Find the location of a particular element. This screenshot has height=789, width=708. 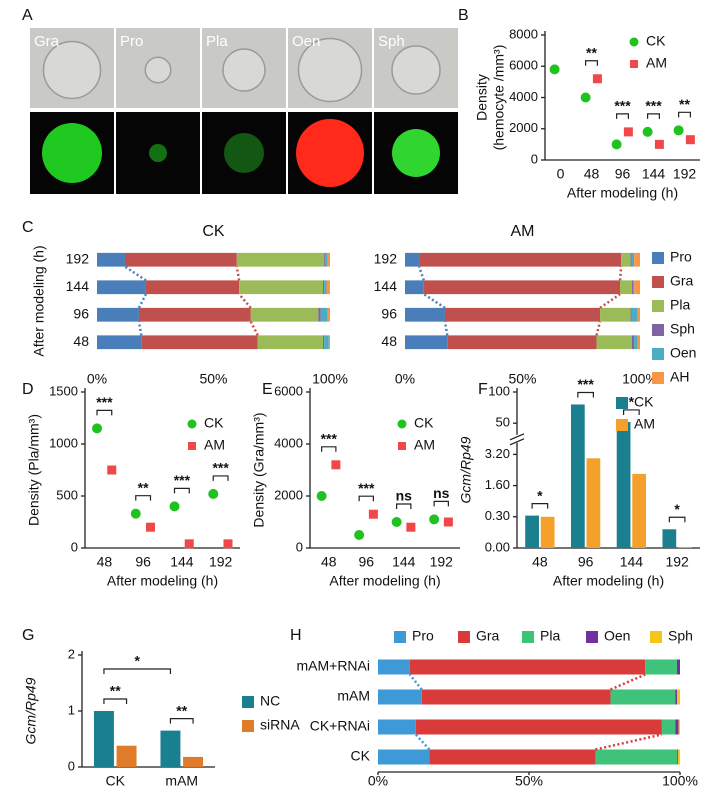

legend-label: AM is located at coordinates (656, 63).